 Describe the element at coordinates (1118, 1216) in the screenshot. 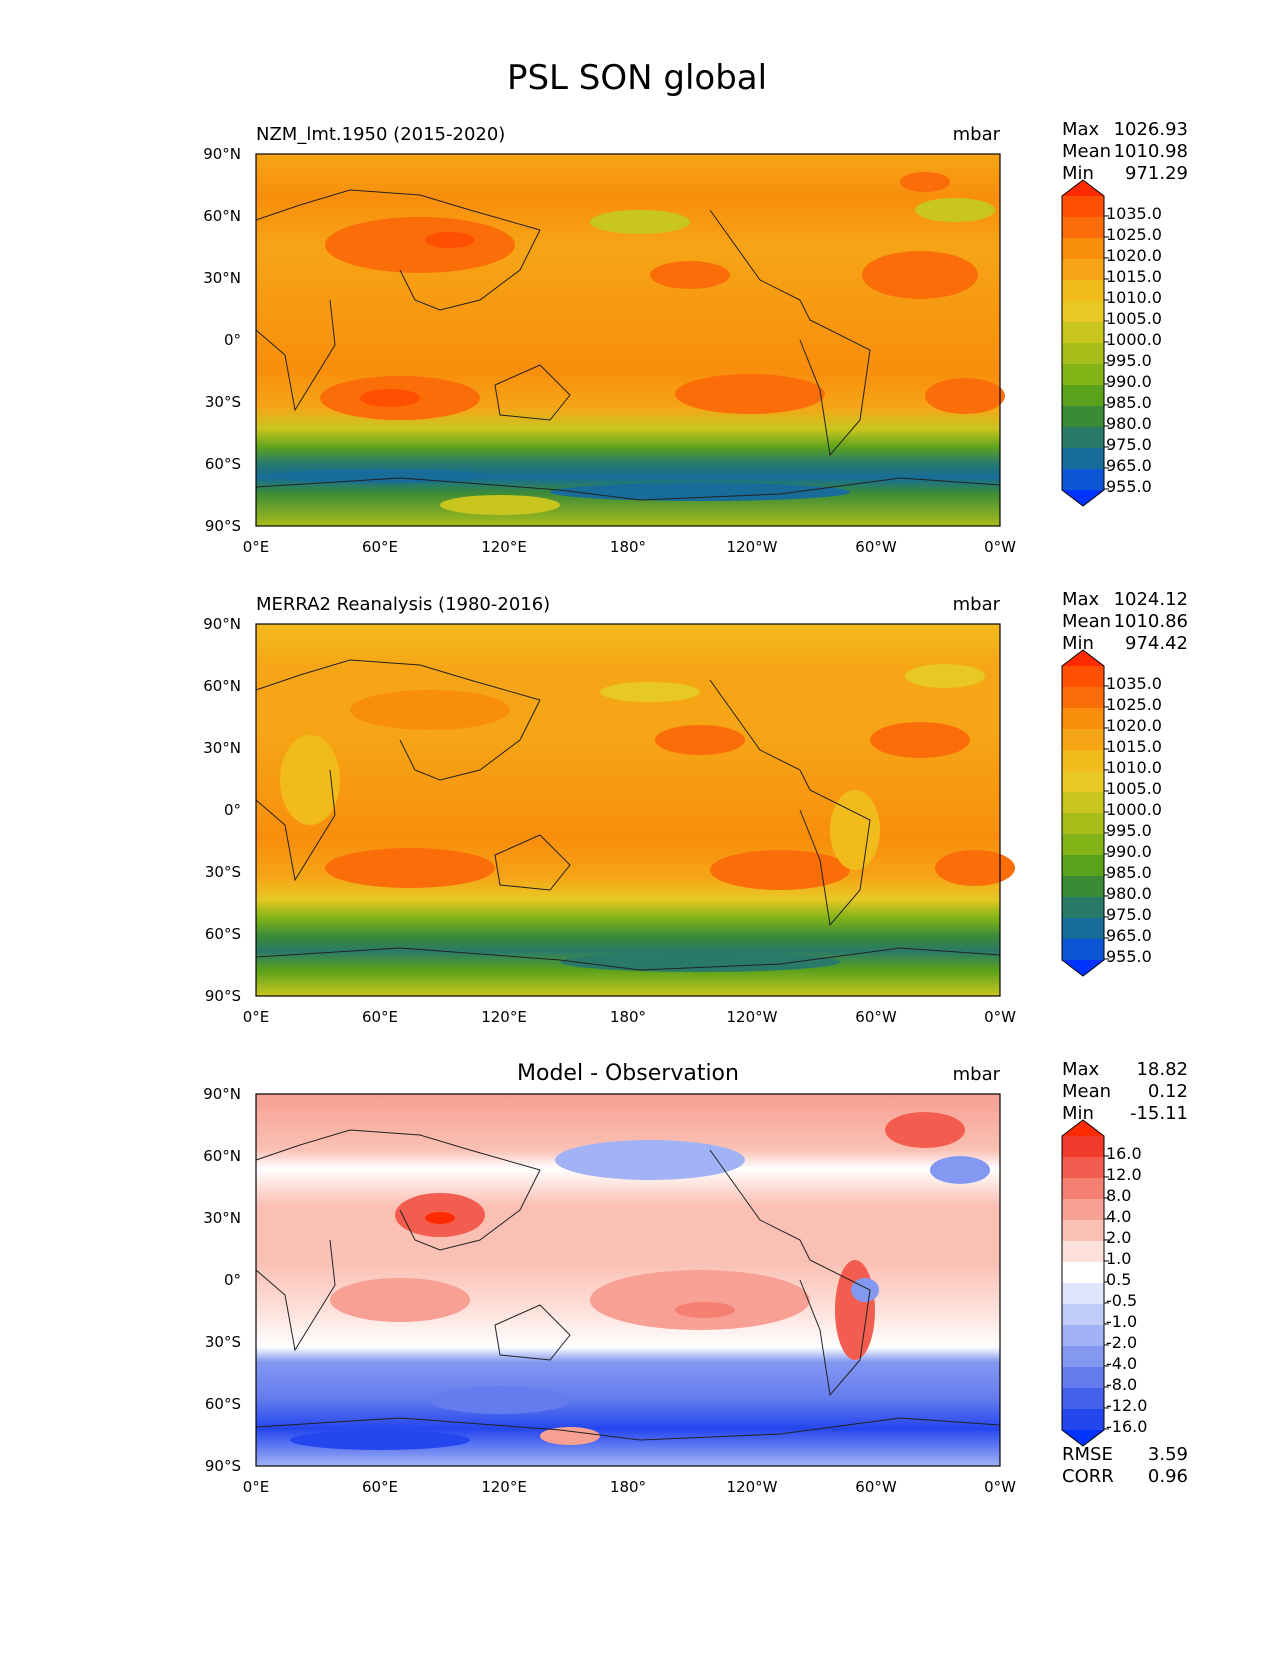

I see `colorbar-tick-label: 4.0` at that location.